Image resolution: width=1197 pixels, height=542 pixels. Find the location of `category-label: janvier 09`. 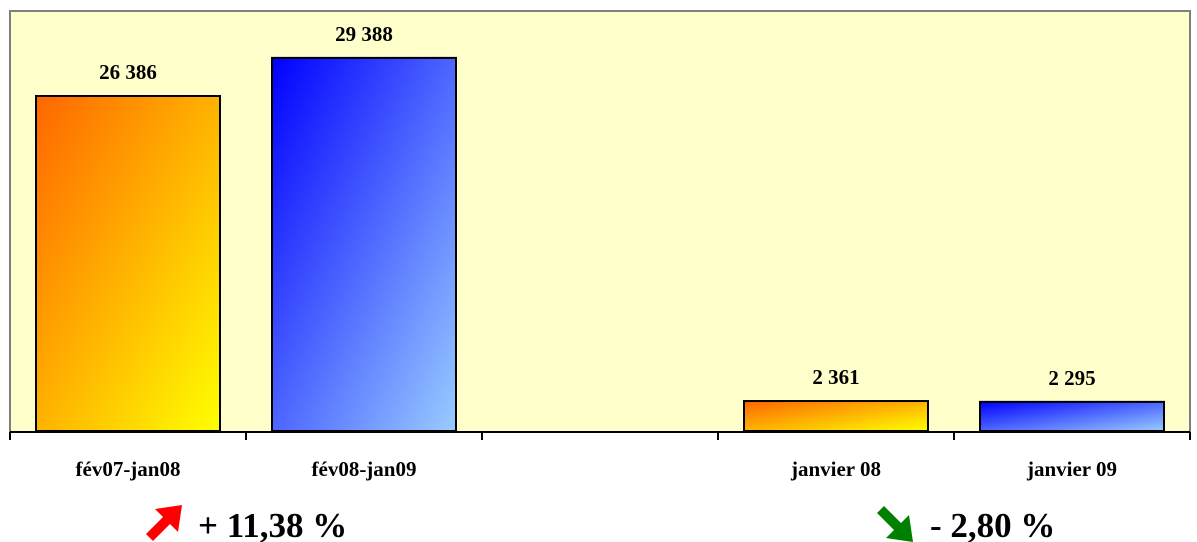

category-label: janvier 09 is located at coordinates (1071, 469).